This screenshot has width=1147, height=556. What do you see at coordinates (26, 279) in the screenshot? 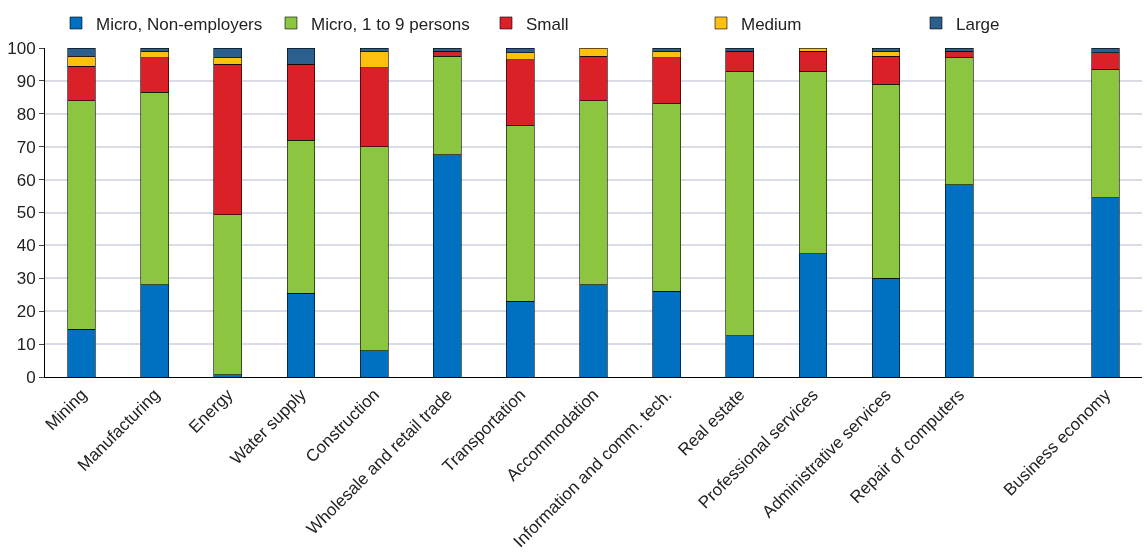
I see `y-tick-label: 30` at bounding box center [26, 279].